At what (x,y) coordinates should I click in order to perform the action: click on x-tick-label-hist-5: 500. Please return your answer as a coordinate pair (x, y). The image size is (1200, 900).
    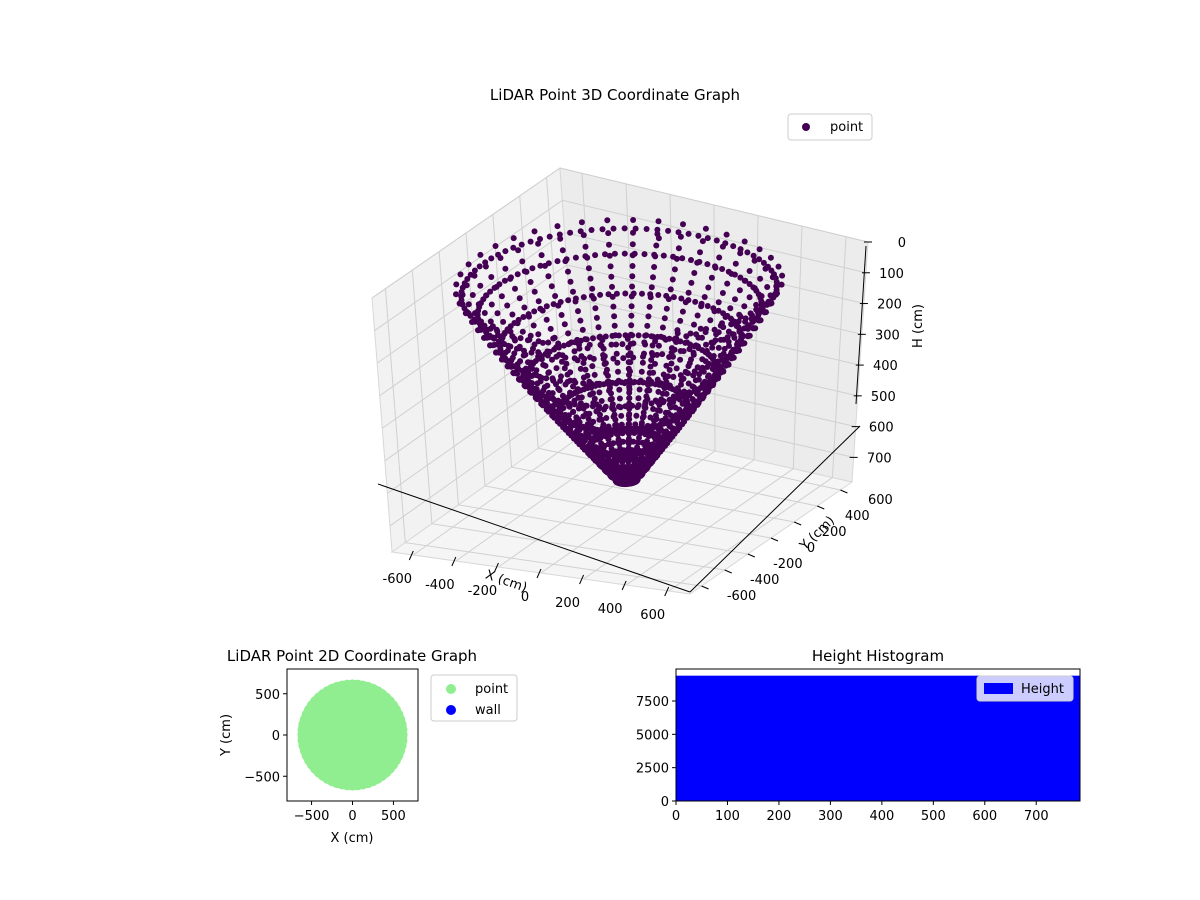
    Looking at the image, I should click on (933, 816).